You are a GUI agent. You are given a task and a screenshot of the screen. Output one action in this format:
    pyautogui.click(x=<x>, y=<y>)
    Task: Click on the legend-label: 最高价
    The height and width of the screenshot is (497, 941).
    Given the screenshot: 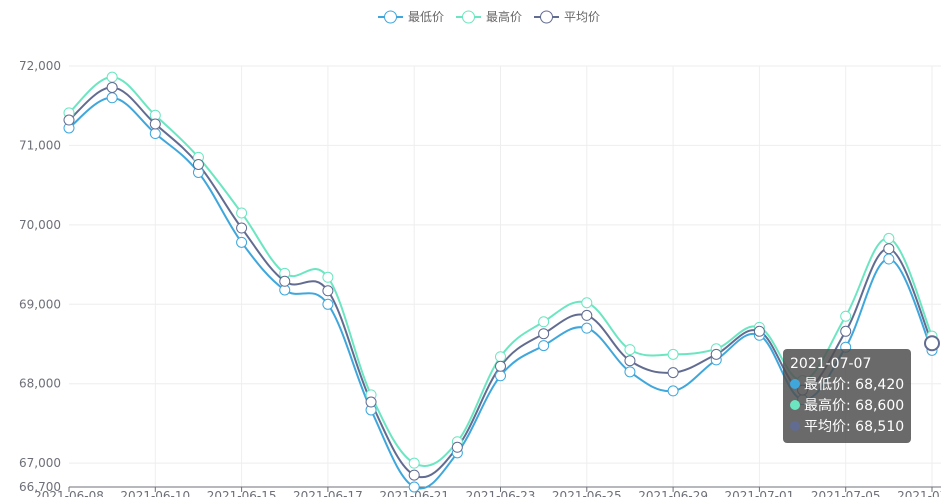 What is the action you would take?
    pyautogui.click(x=504, y=16)
    